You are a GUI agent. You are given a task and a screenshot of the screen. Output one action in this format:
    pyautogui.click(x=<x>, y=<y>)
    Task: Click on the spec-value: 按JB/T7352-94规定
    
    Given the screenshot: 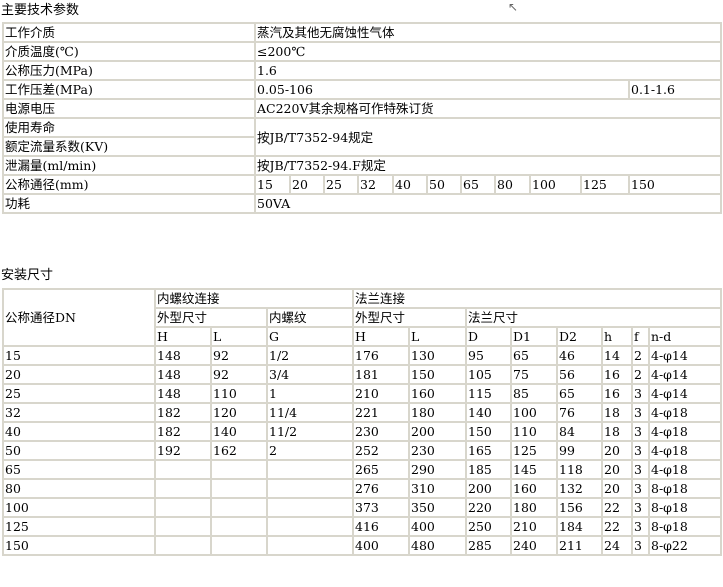 What is the action you would take?
    pyautogui.click(x=488, y=137)
    